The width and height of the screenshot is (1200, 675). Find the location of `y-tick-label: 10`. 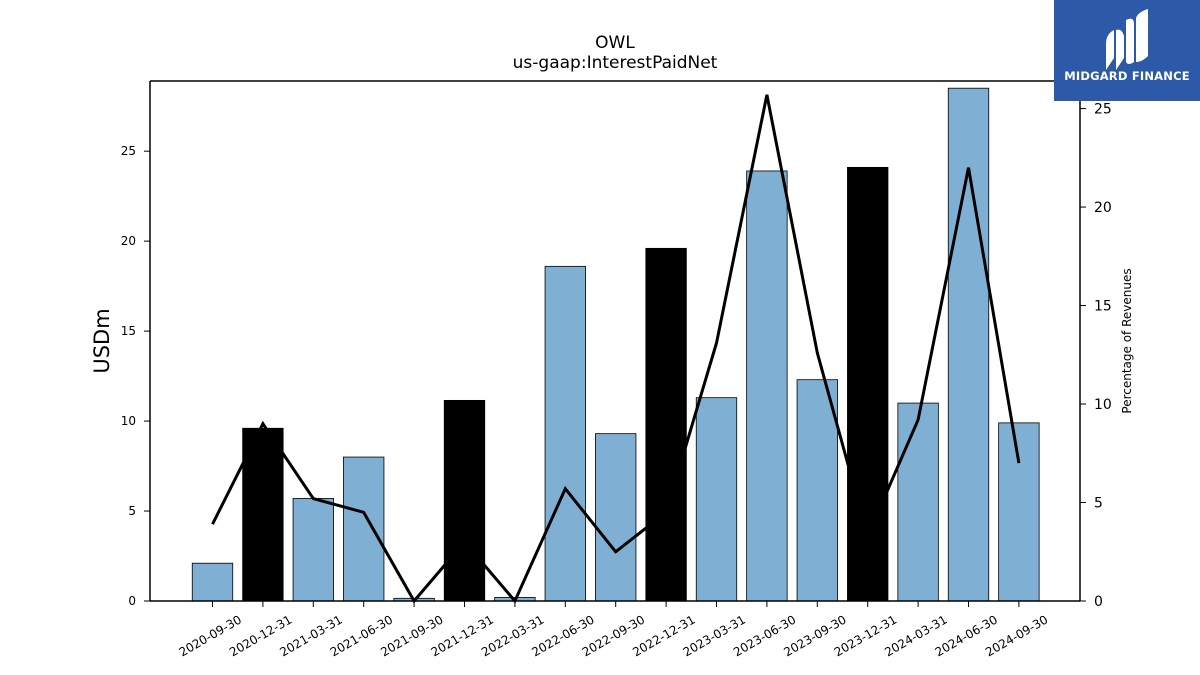

y-tick-label: 10 is located at coordinates (128, 421).